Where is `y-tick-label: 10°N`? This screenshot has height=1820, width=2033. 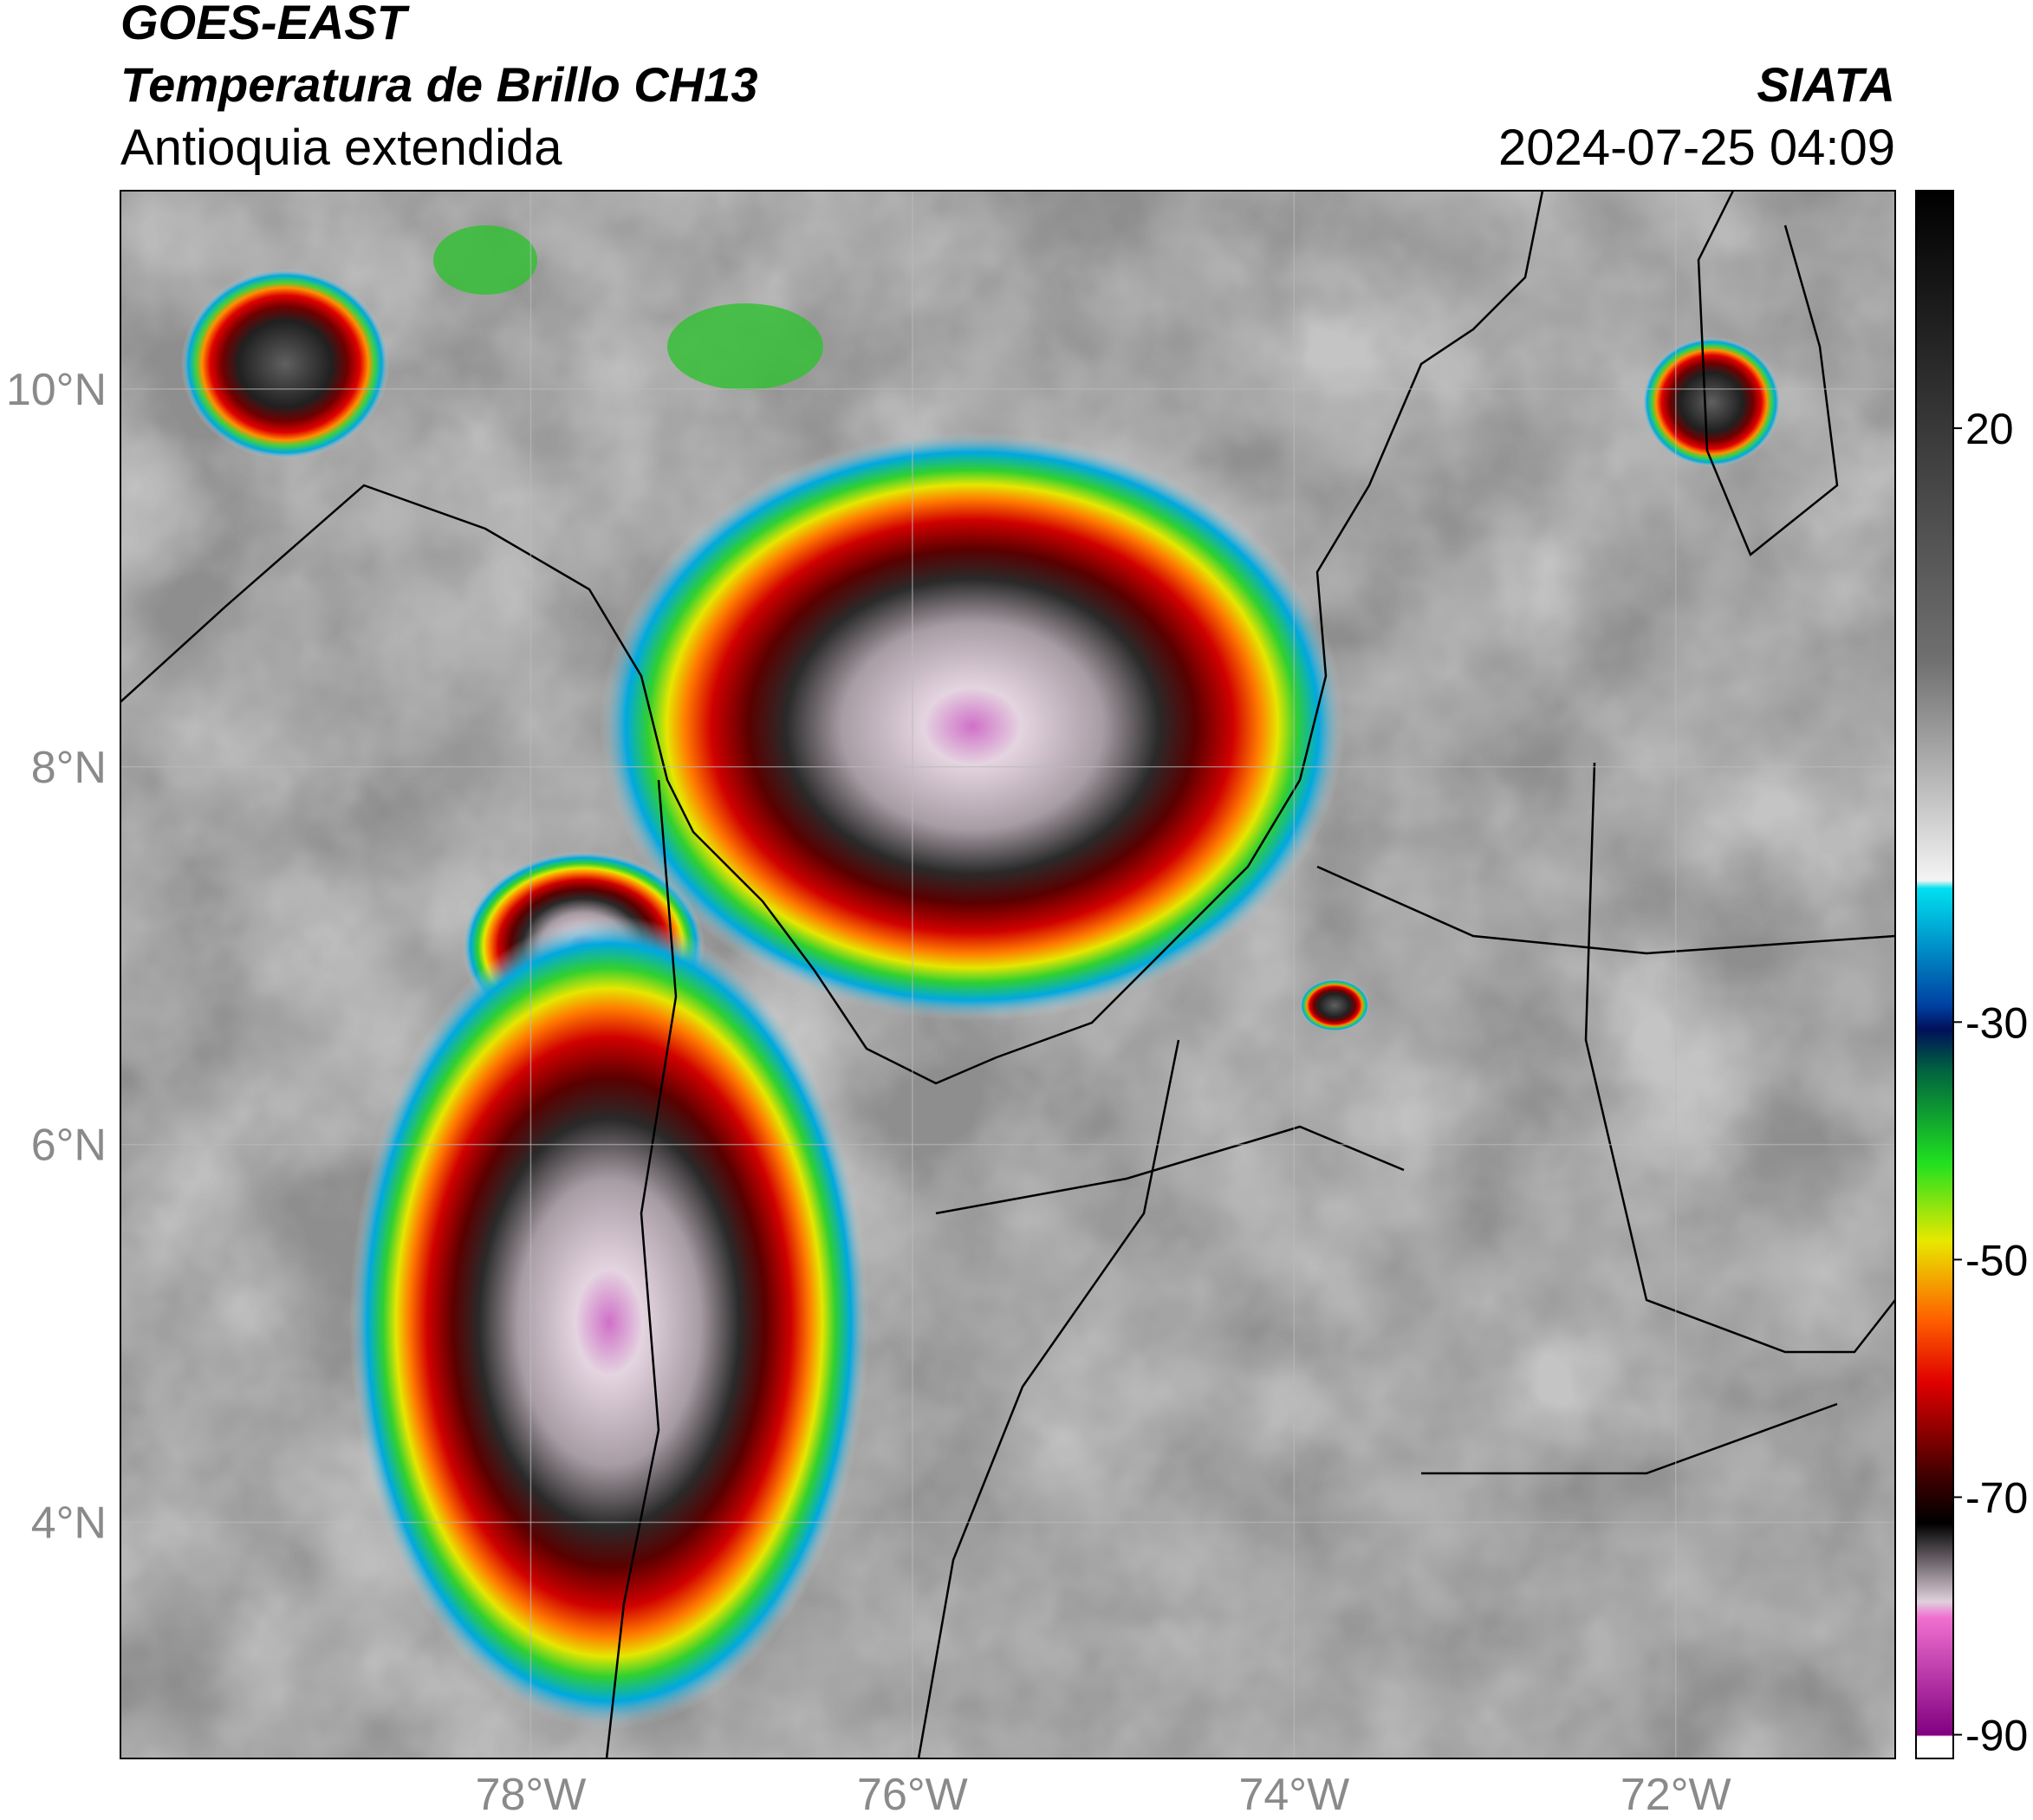 y-tick-label: 10°N is located at coordinates (56, 390).